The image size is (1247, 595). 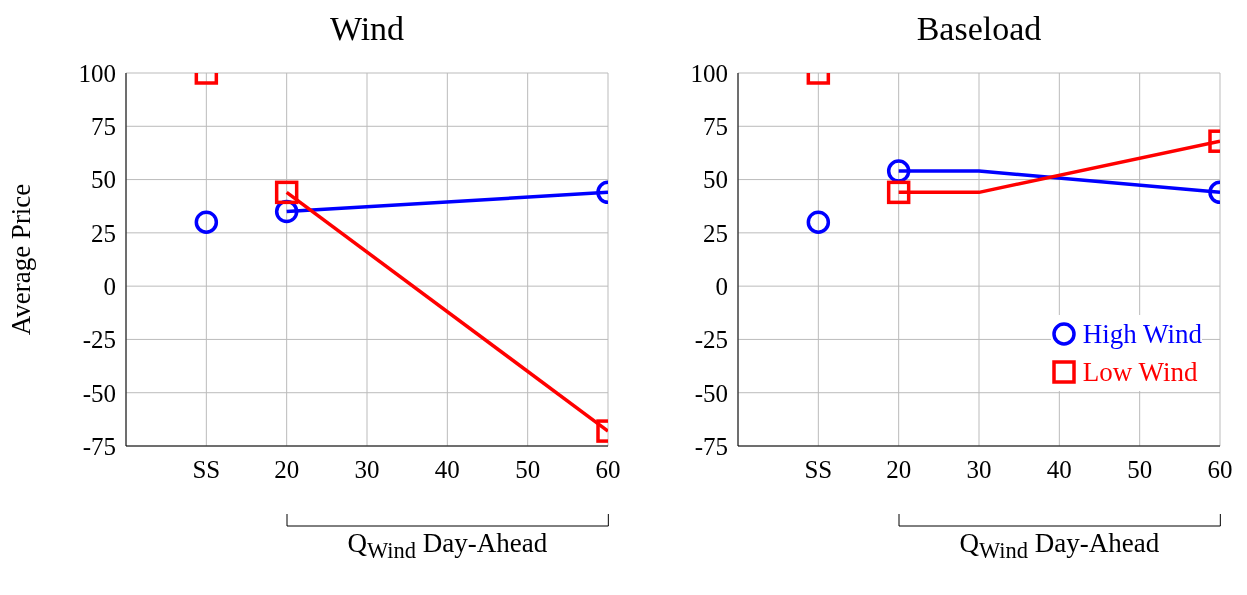 I want to click on point, so click(x=206, y=222).